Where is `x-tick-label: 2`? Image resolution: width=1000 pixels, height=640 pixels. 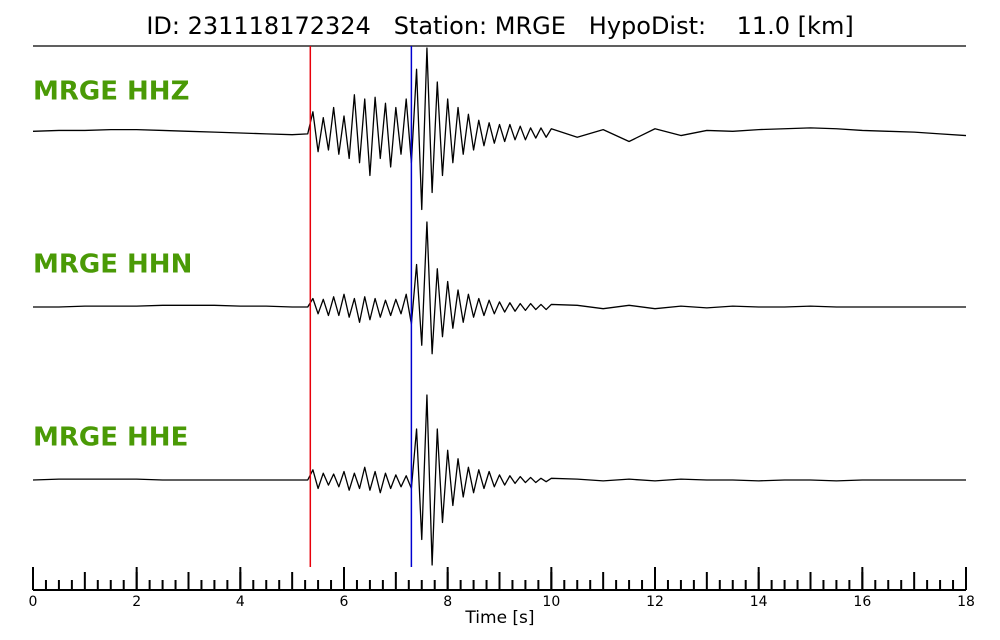
x-tick-label: 2 is located at coordinates (136, 602).